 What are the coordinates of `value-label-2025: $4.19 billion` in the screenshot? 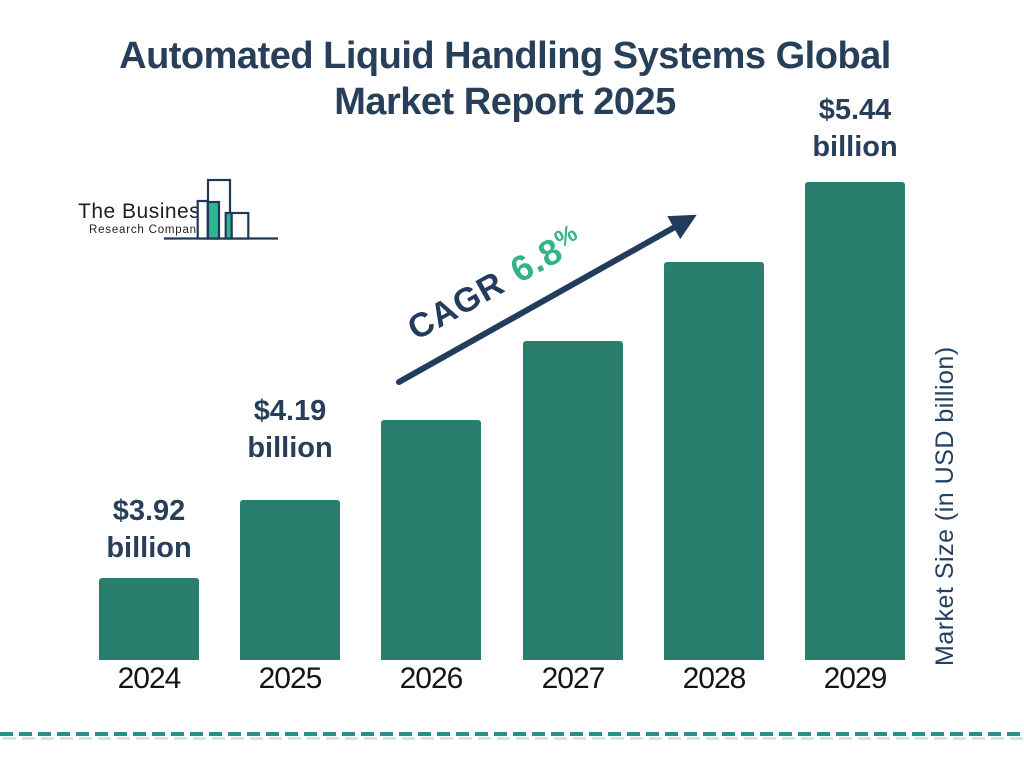 It's located at (290, 430).